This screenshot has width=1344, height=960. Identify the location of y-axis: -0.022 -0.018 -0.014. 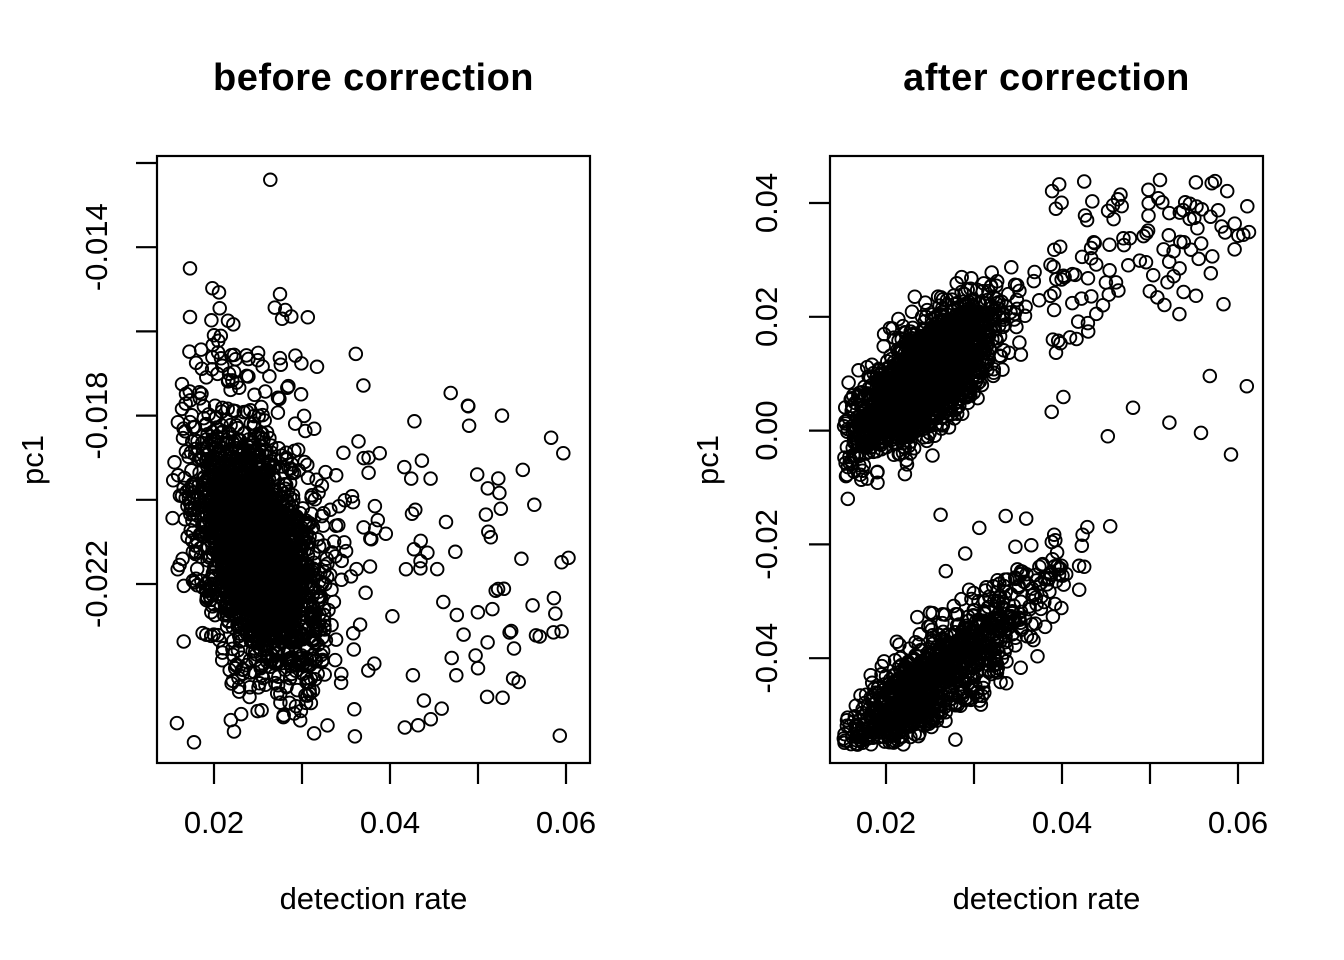
(118, 394).